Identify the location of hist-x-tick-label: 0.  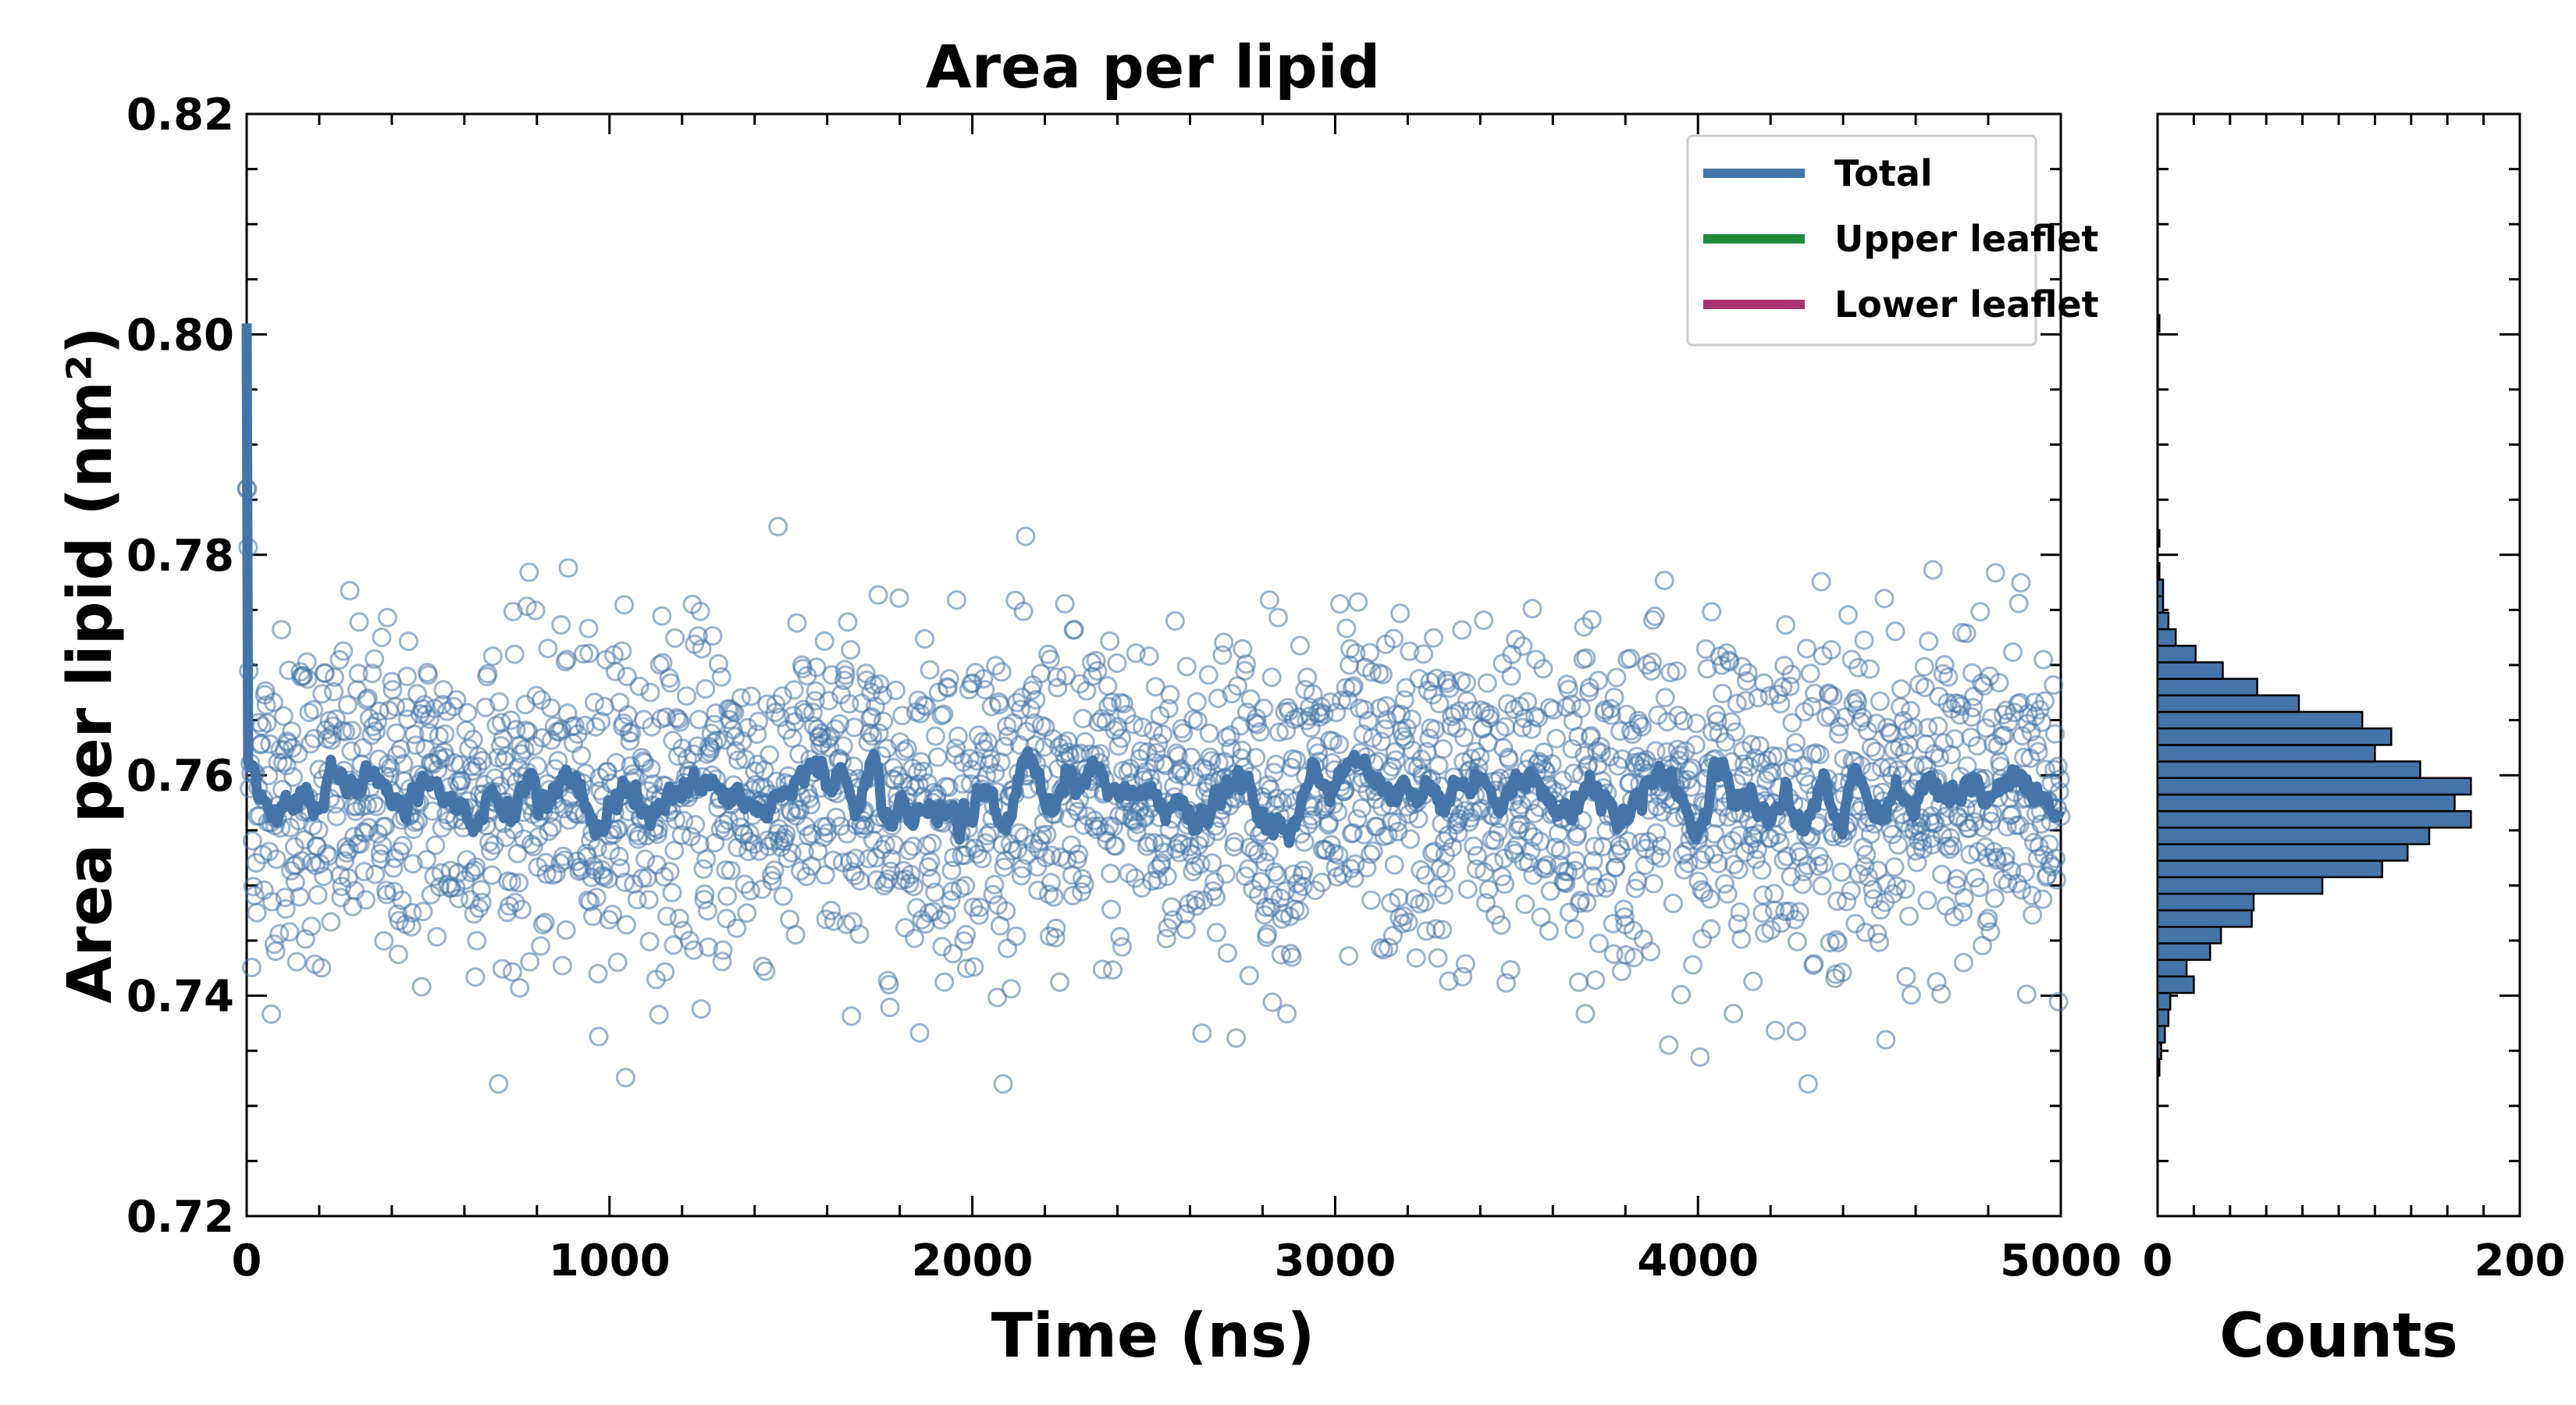
(2158, 1261).